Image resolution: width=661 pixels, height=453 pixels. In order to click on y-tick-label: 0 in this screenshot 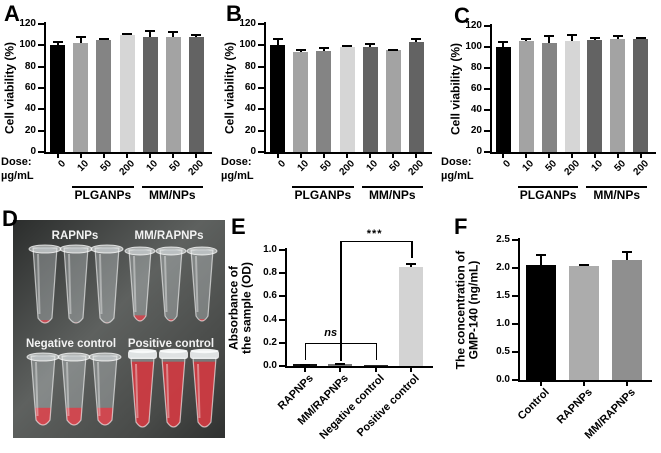, I will do `click(479, 151)`.